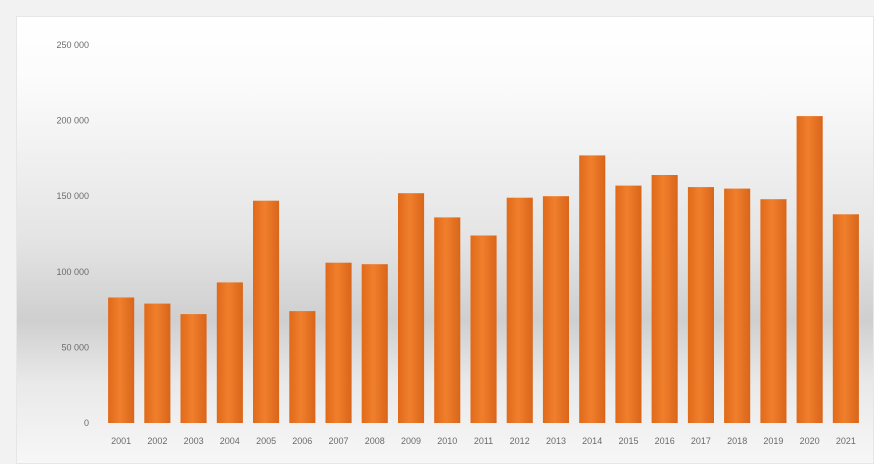  What do you see at coordinates (447, 320) in the screenshot?
I see `bar-2010` at bounding box center [447, 320].